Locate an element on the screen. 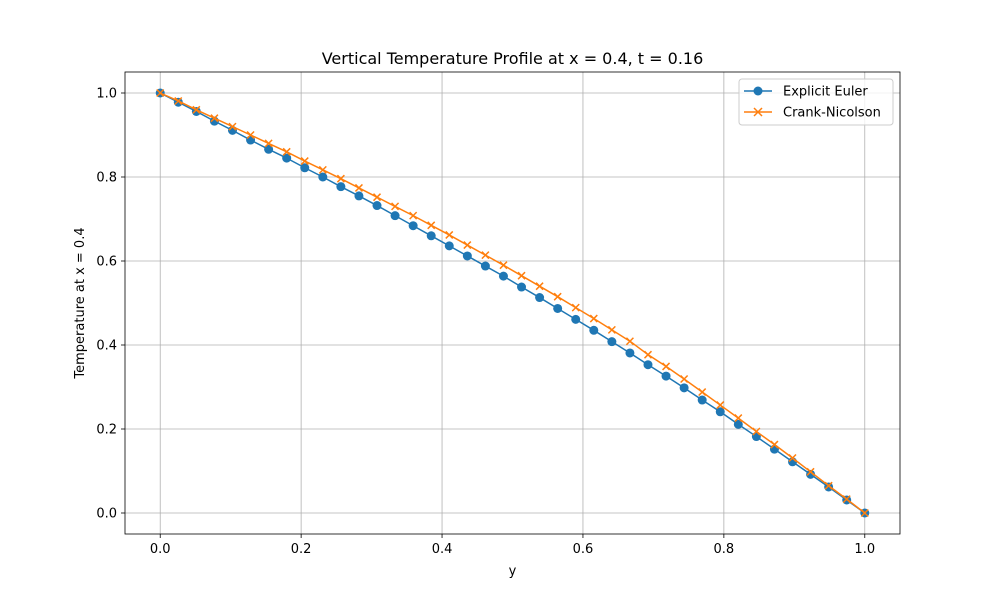 This screenshot has width=1000, height=600. legend-label-explicit-euler: Explicit Euler is located at coordinates (825, 92).